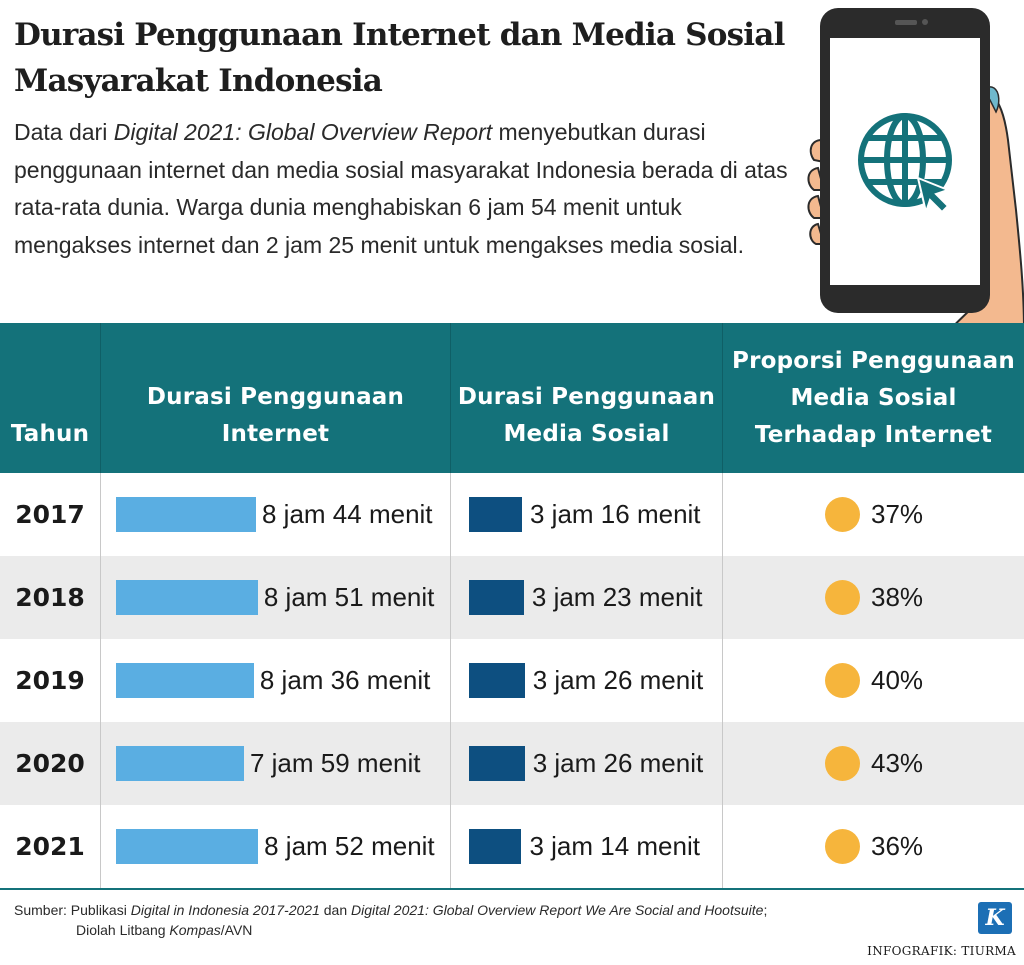  Describe the element at coordinates (615, 514) in the screenshot. I see `media-duration-label: 3 jam 16 menit` at that location.